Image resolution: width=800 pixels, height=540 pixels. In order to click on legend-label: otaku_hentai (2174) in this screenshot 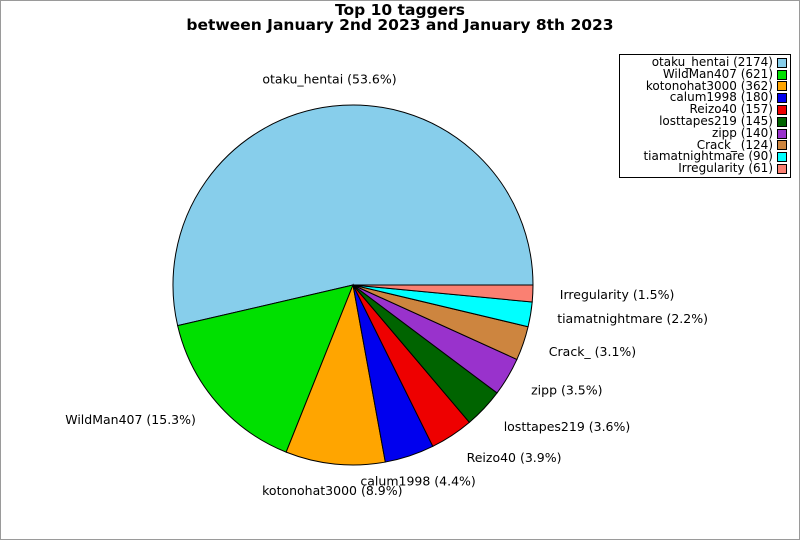, I will do `click(712, 62)`.